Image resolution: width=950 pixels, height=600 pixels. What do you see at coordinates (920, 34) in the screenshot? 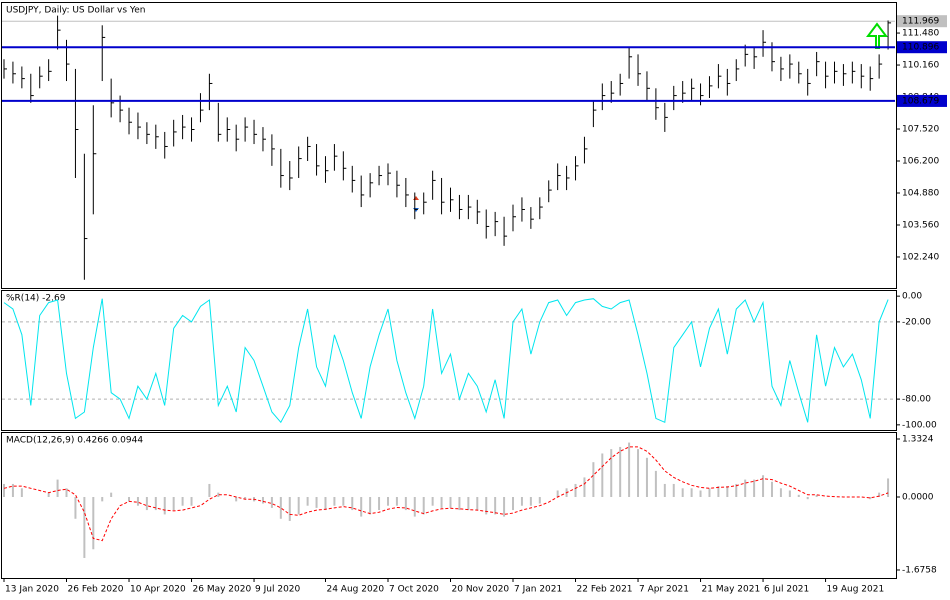
I see `y-tick-label: 111.480` at bounding box center [920, 34].